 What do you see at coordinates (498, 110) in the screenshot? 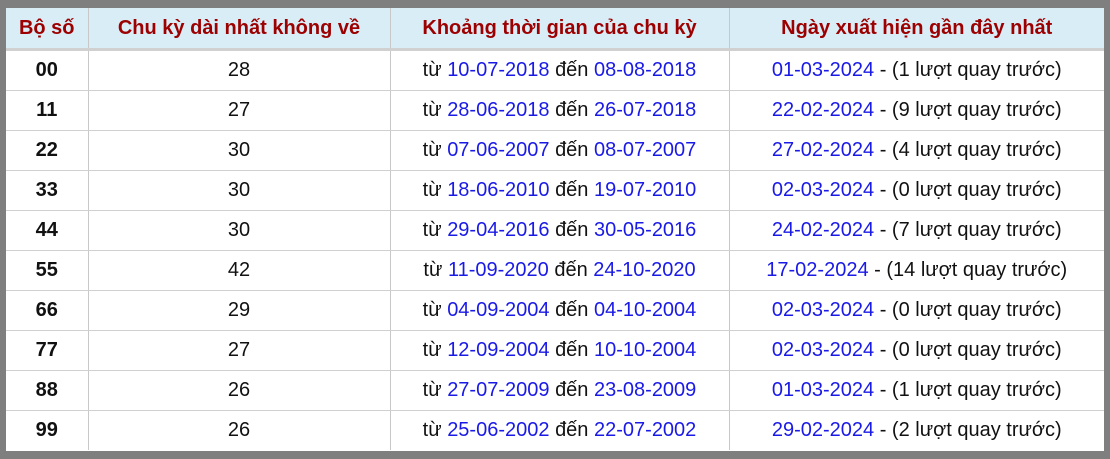
I see `from-date-link: 28-06-2018` at bounding box center [498, 110].